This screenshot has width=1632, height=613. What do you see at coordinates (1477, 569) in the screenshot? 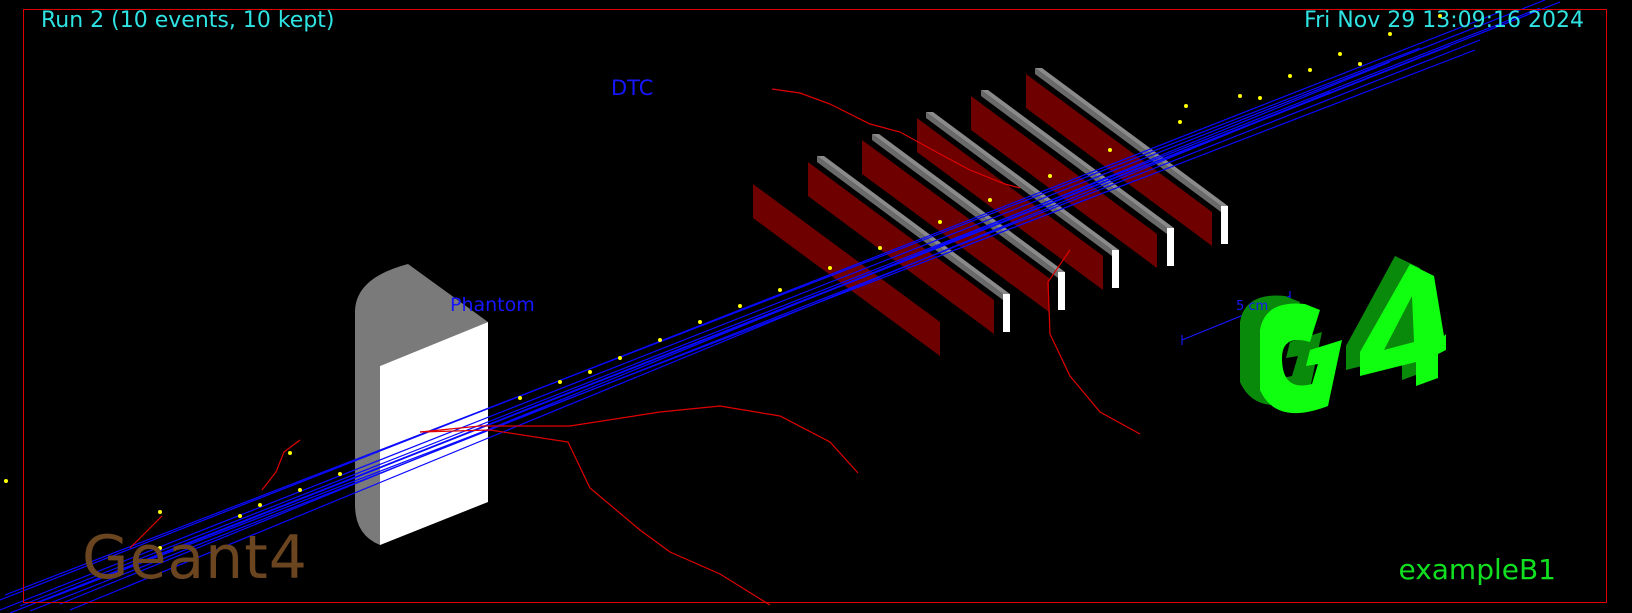
I see `example-name-label: exampleB1` at bounding box center [1477, 569].